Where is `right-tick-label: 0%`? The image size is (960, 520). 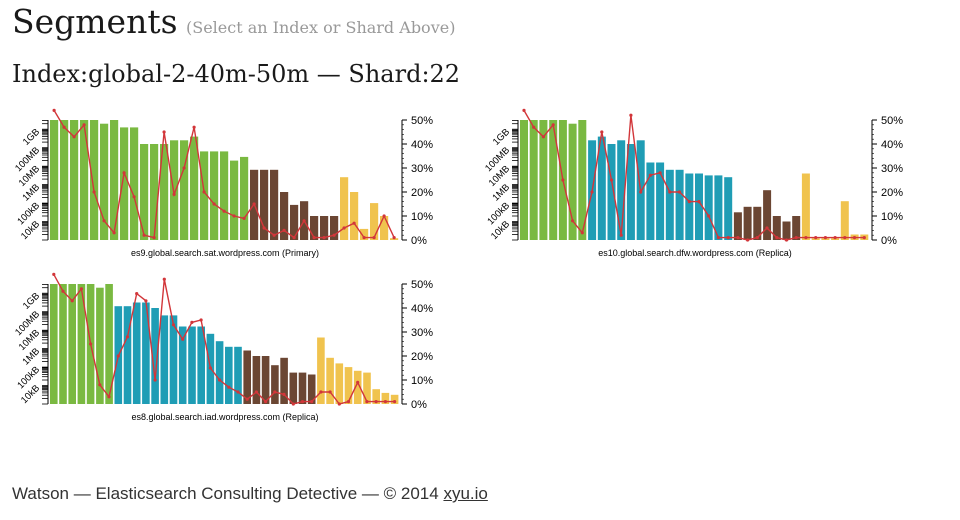 right-tick-label: 0% is located at coordinates (419, 241).